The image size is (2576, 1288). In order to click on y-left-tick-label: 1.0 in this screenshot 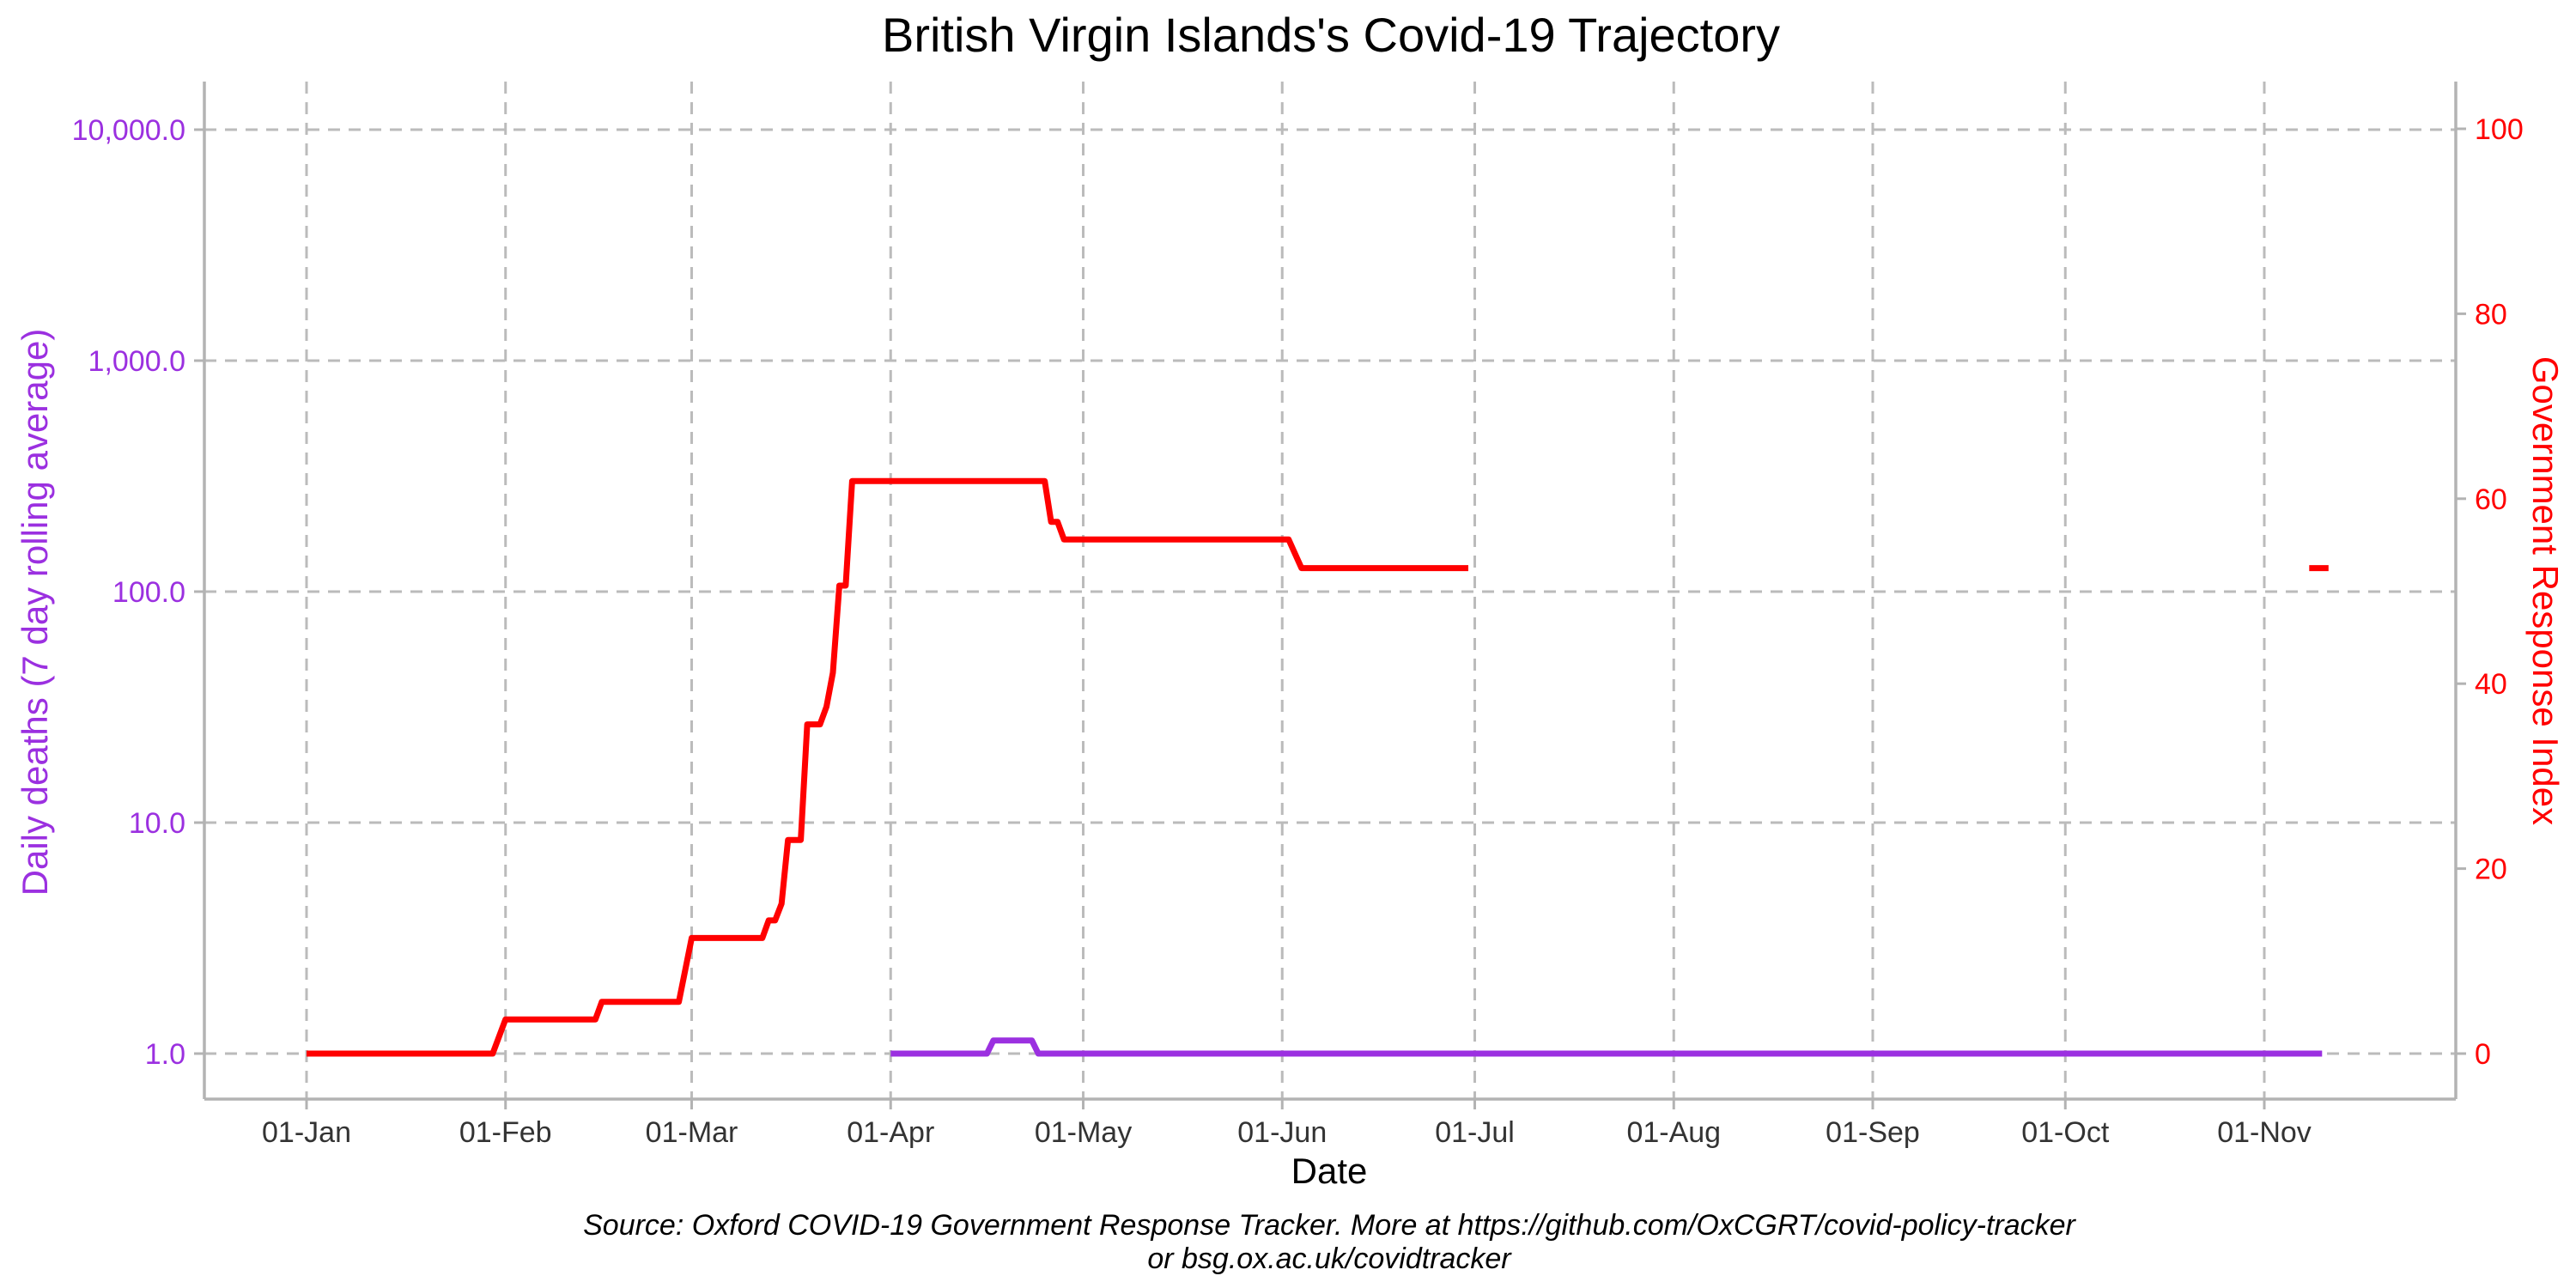, I will do `click(165, 1054)`.